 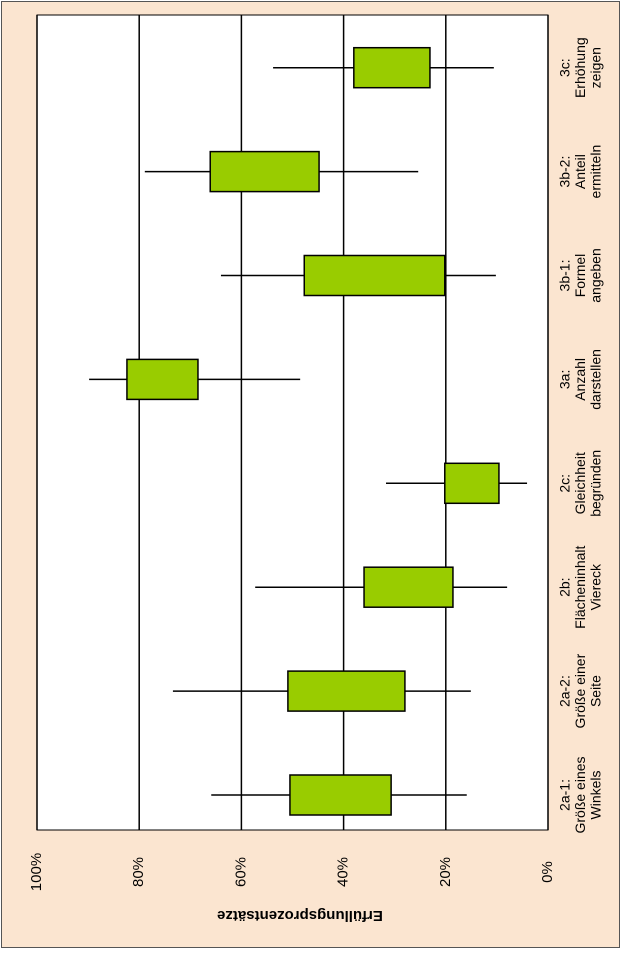 I want to click on x-tick-label: 2a-2:, so click(x=565, y=691).